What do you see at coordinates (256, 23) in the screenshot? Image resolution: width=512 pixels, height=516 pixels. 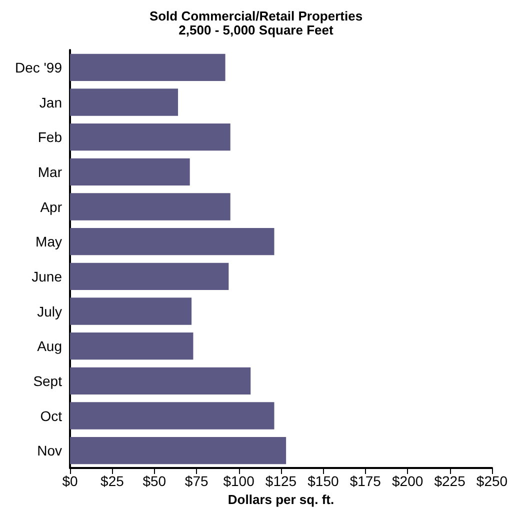 I see `chart-title: Sold Commercial/Retail Properties 2,500 - 5,000 Square Feet` at bounding box center [256, 23].